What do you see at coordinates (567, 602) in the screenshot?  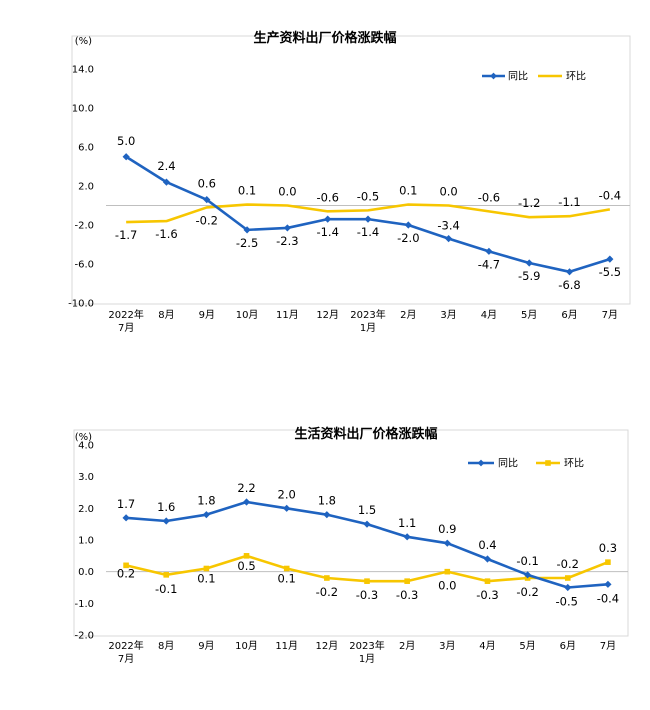 I see `data-label-yoy: -0.5` at bounding box center [567, 602].